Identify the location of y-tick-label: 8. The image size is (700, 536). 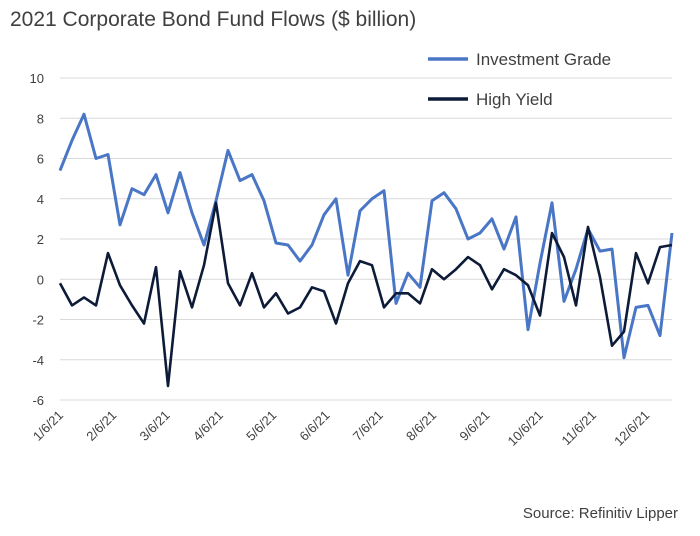
(40, 118).